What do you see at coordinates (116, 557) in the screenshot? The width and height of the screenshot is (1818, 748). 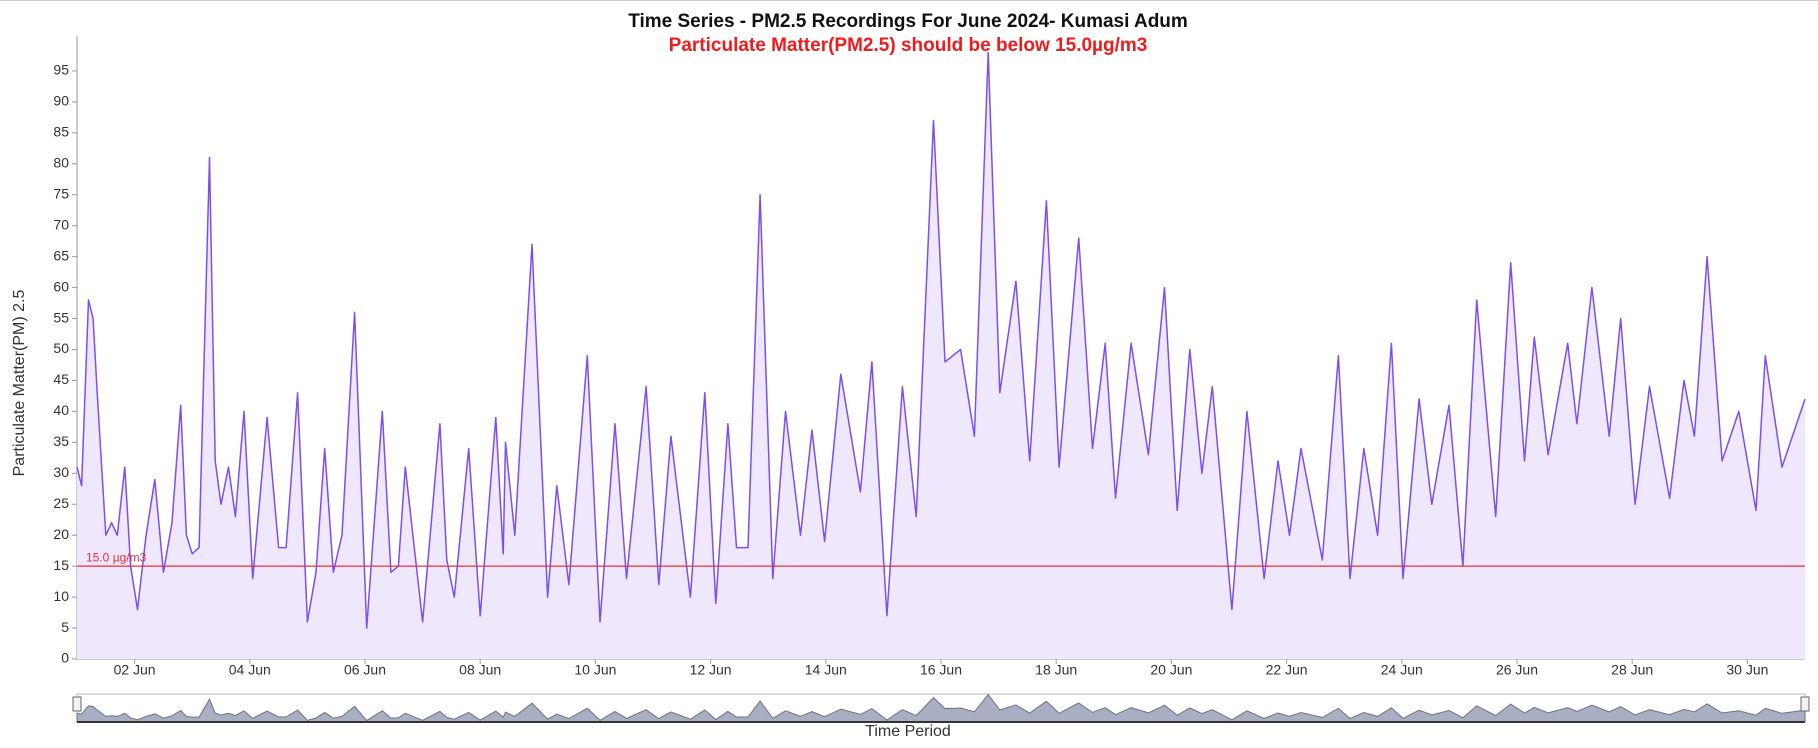 I see `threshold-label: 15.0 µg/m3` at bounding box center [116, 557].